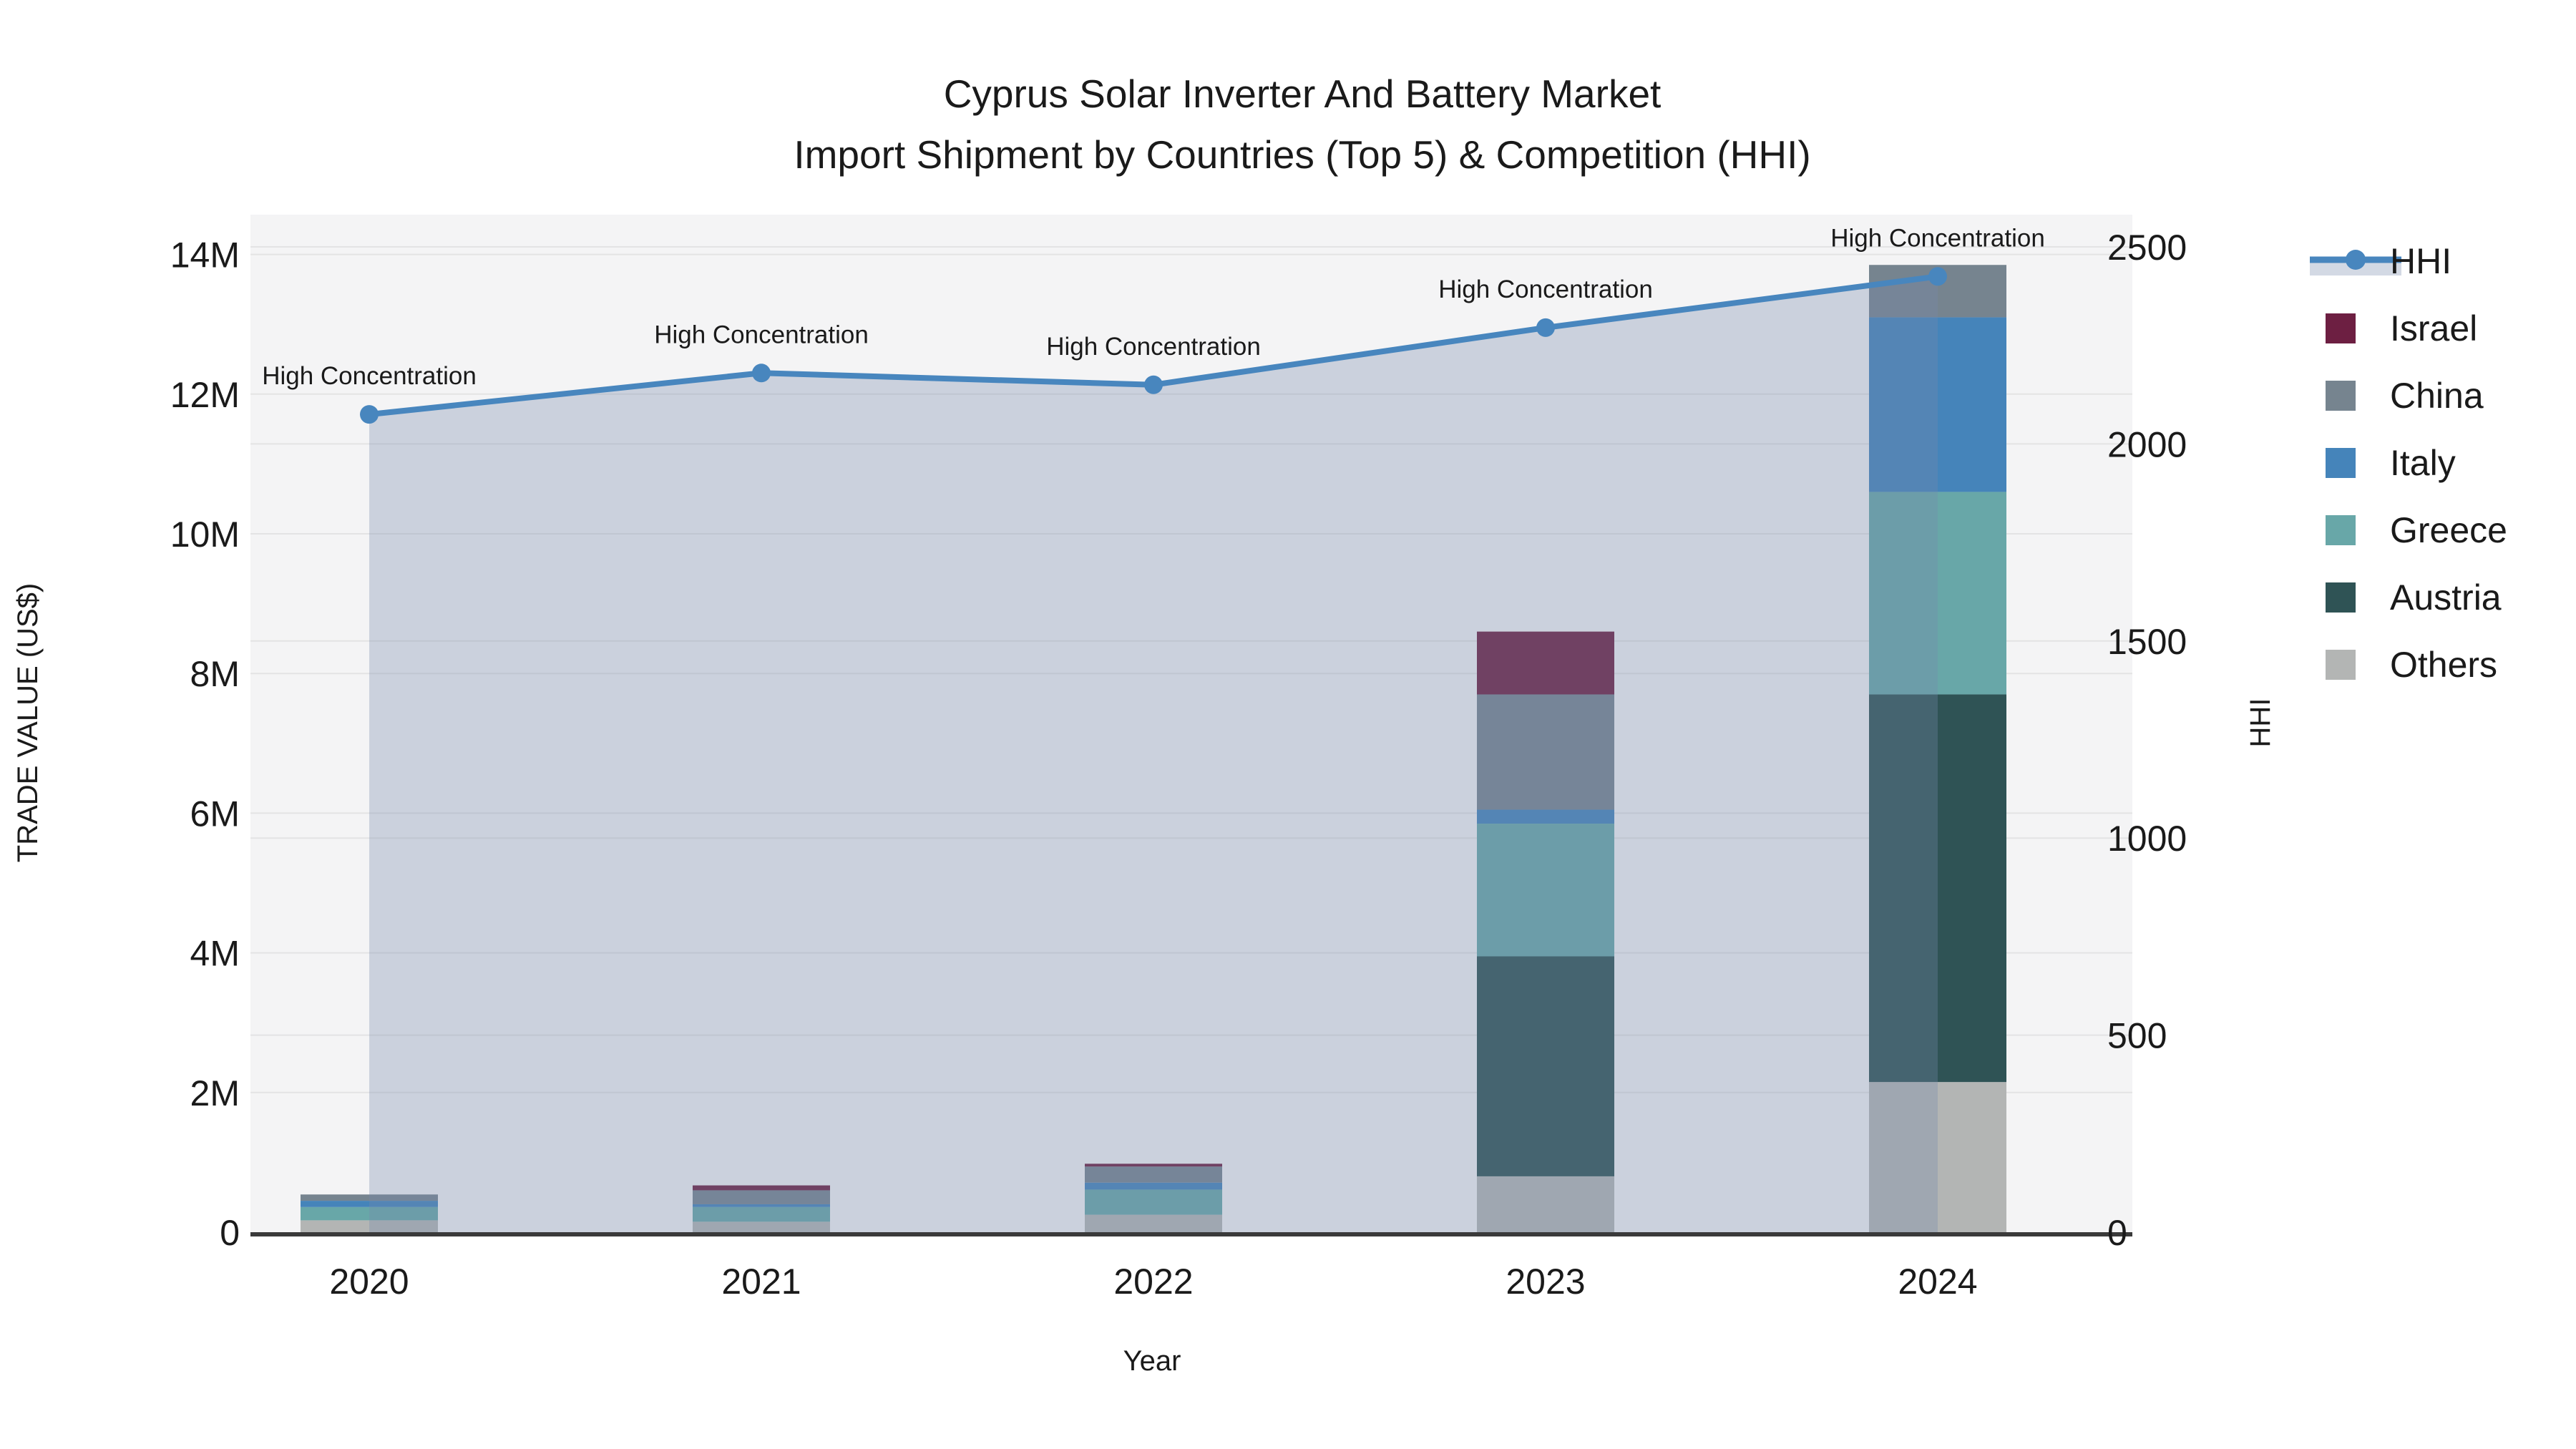  What do you see at coordinates (1153, 384) in the screenshot?
I see `hhi-marker-2022` at bounding box center [1153, 384].